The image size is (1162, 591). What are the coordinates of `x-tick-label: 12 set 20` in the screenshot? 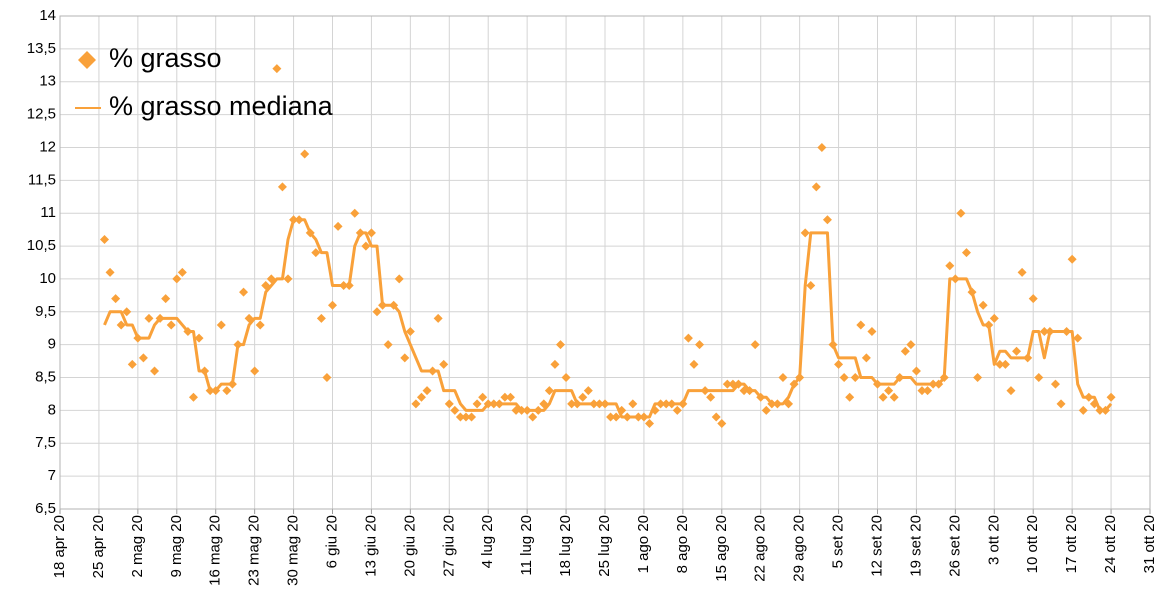 It's located at (876, 546).